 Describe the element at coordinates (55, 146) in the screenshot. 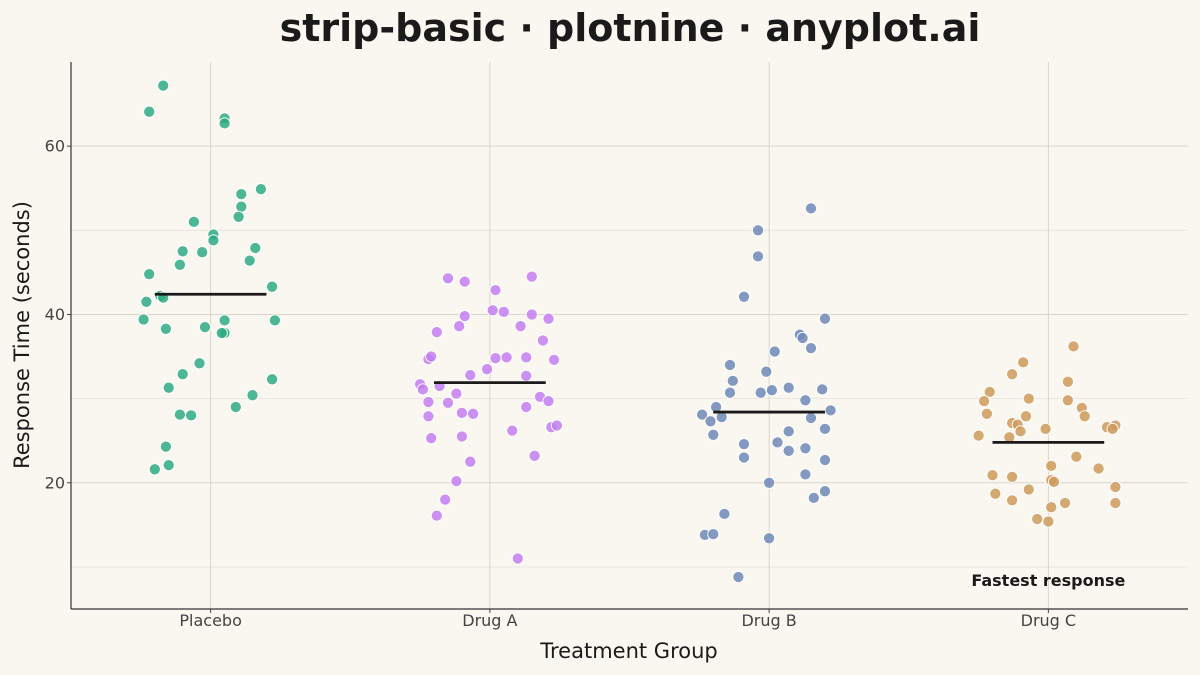

I see `y-tick-label: 60` at that location.